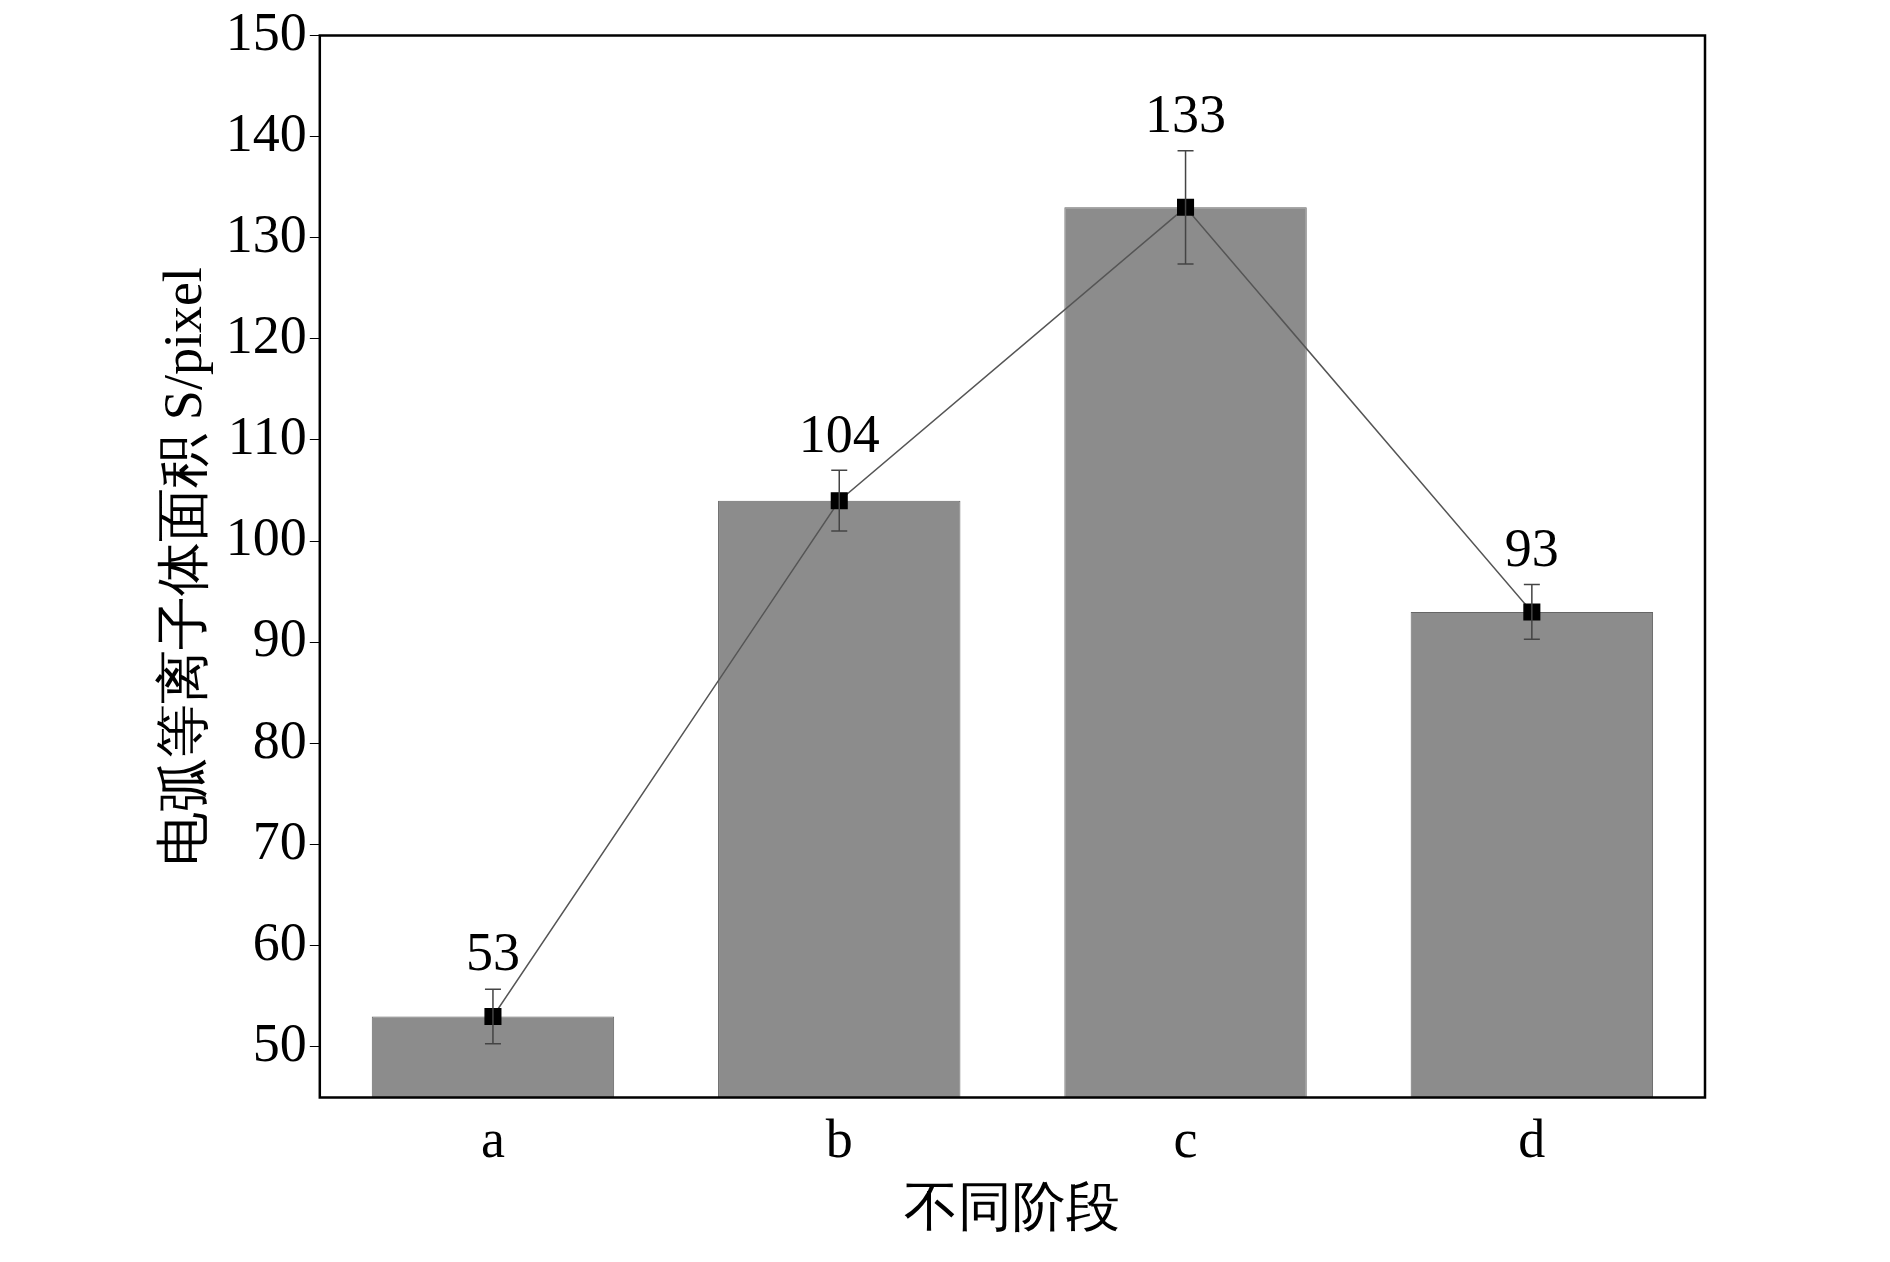 The width and height of the screenshot is (1890, 1262). I want to click on x-axis-title: 不同阶段, so click(1012, 1206).